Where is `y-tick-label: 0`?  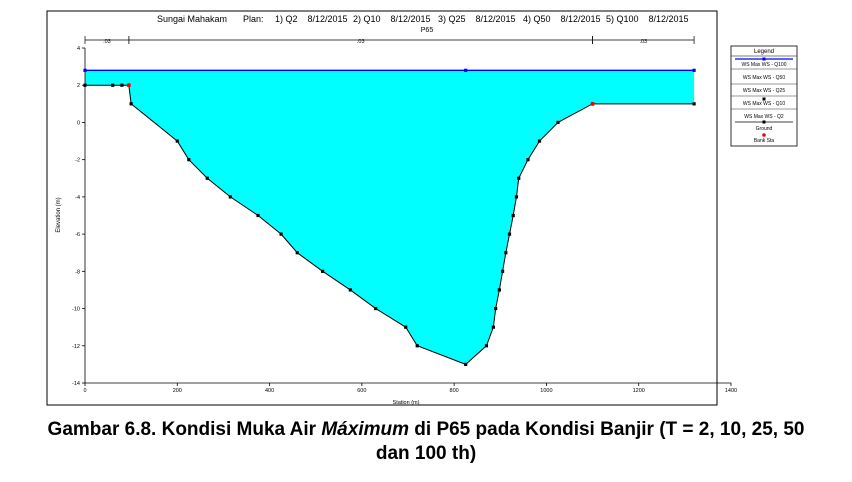 y-tick-label: 0 is located at coordinates (78, 123).